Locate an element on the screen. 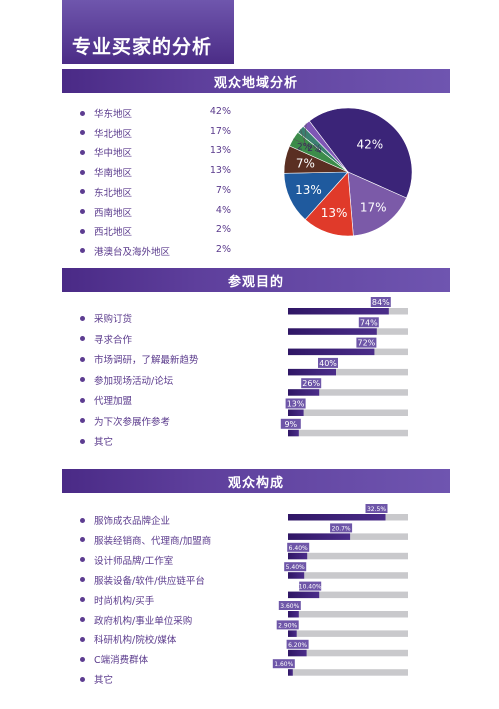 The width and height of the screenshot is (499, 709). page-title-banner: 专业买家的分析 is located at coordinates (148, 32).